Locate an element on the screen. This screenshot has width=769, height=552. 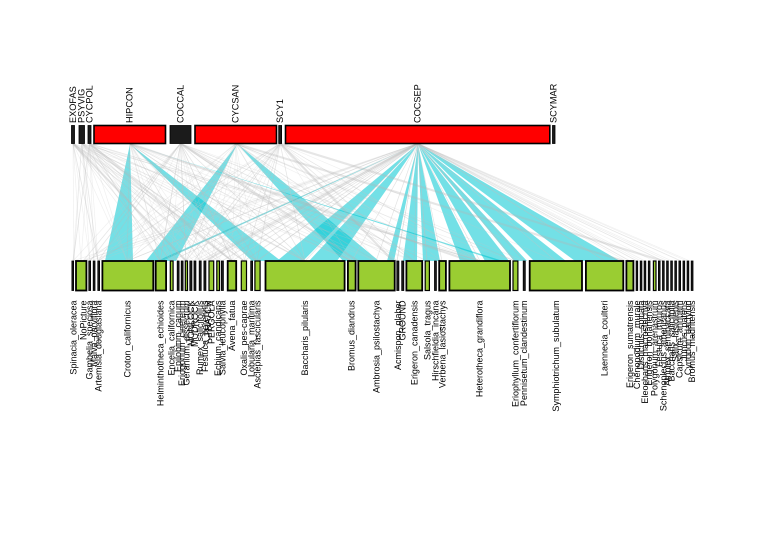
svg-text: Rumex_salicifolius is located at coordinates (200, 337).